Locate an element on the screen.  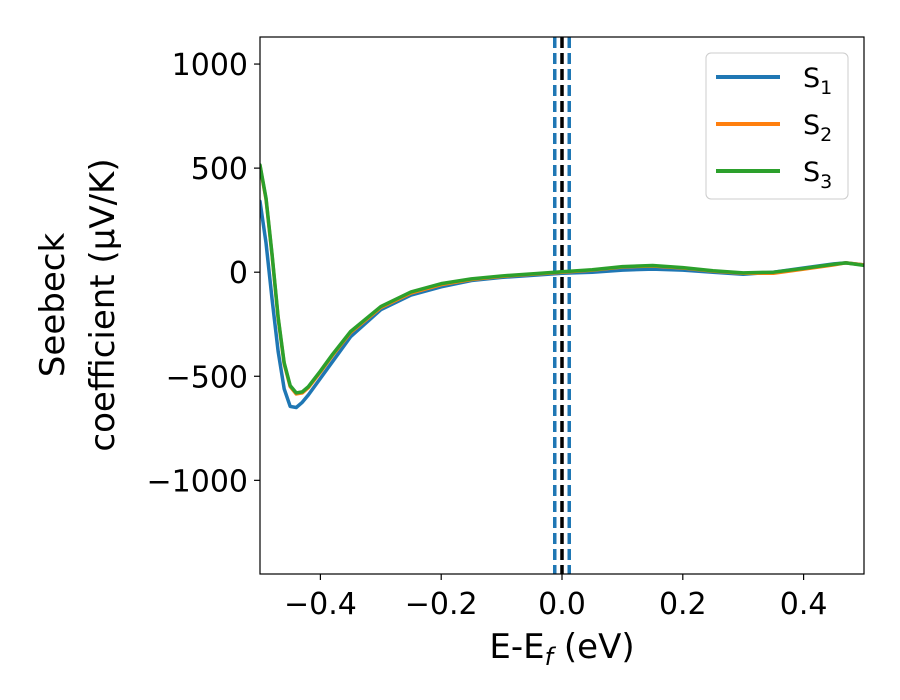
y-axis-title-line1: Seebeck is located at coordinates (53, 305).